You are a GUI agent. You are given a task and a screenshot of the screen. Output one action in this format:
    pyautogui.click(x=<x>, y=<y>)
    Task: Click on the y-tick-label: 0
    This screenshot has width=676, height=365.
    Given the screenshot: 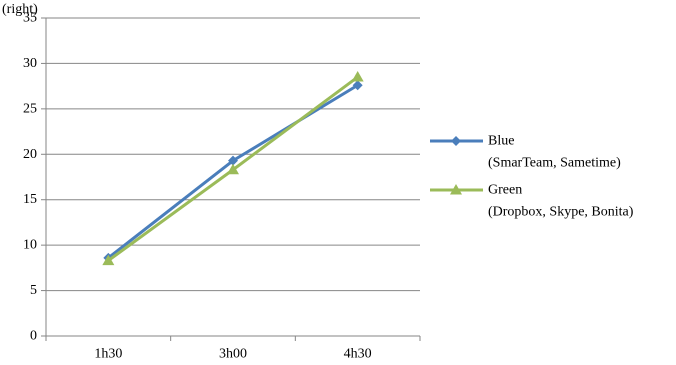 What is the action you would take?
    pyautogui.click(x=33, y=336)
    